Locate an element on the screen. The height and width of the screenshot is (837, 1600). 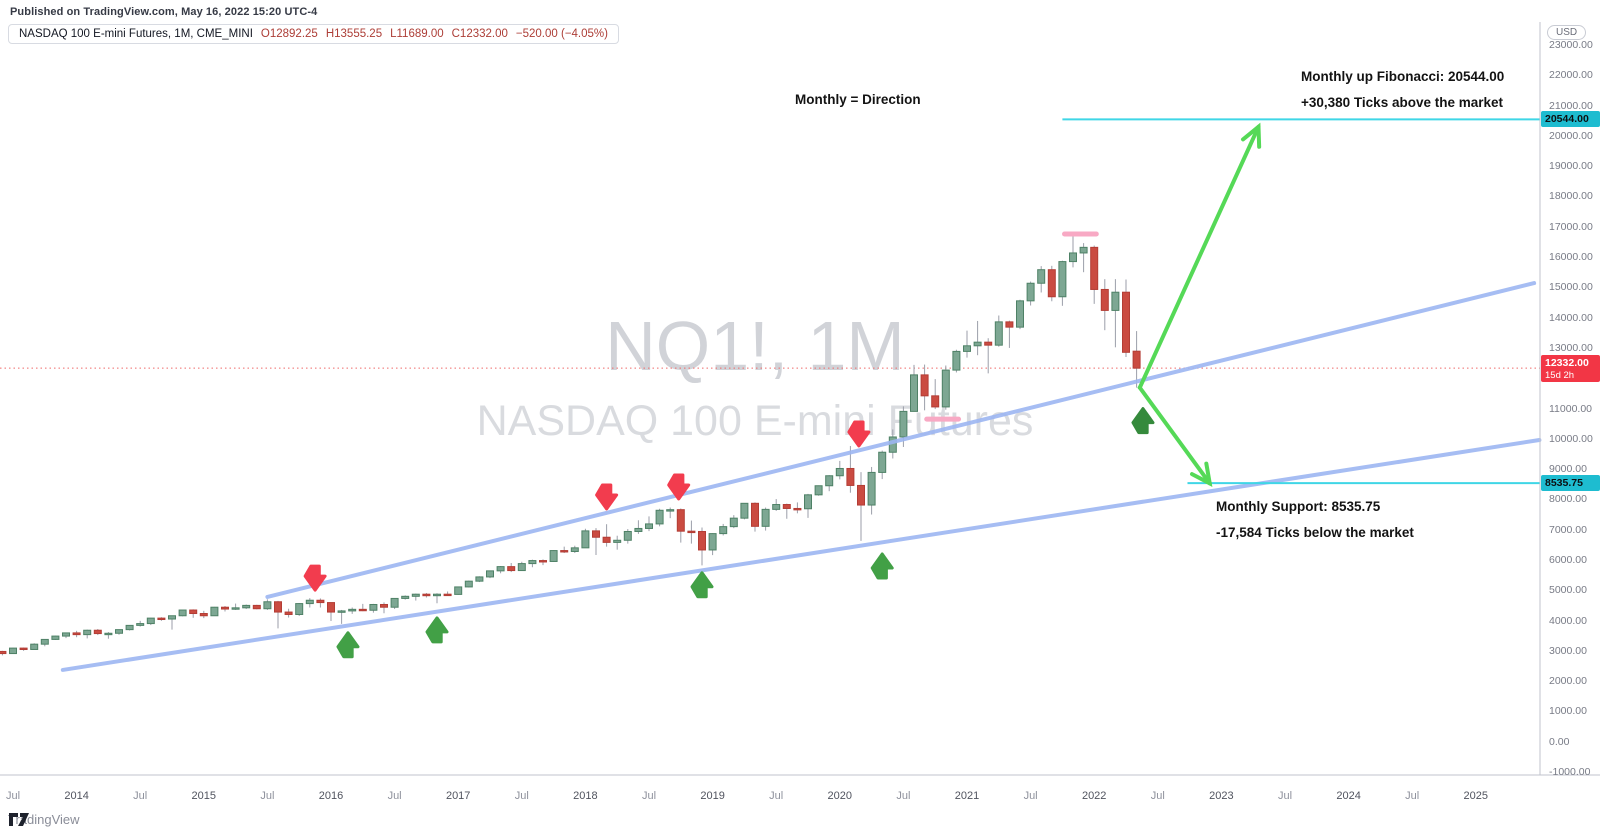
price-tick-label: 16000.00 is located at coordinates (1571, 257).